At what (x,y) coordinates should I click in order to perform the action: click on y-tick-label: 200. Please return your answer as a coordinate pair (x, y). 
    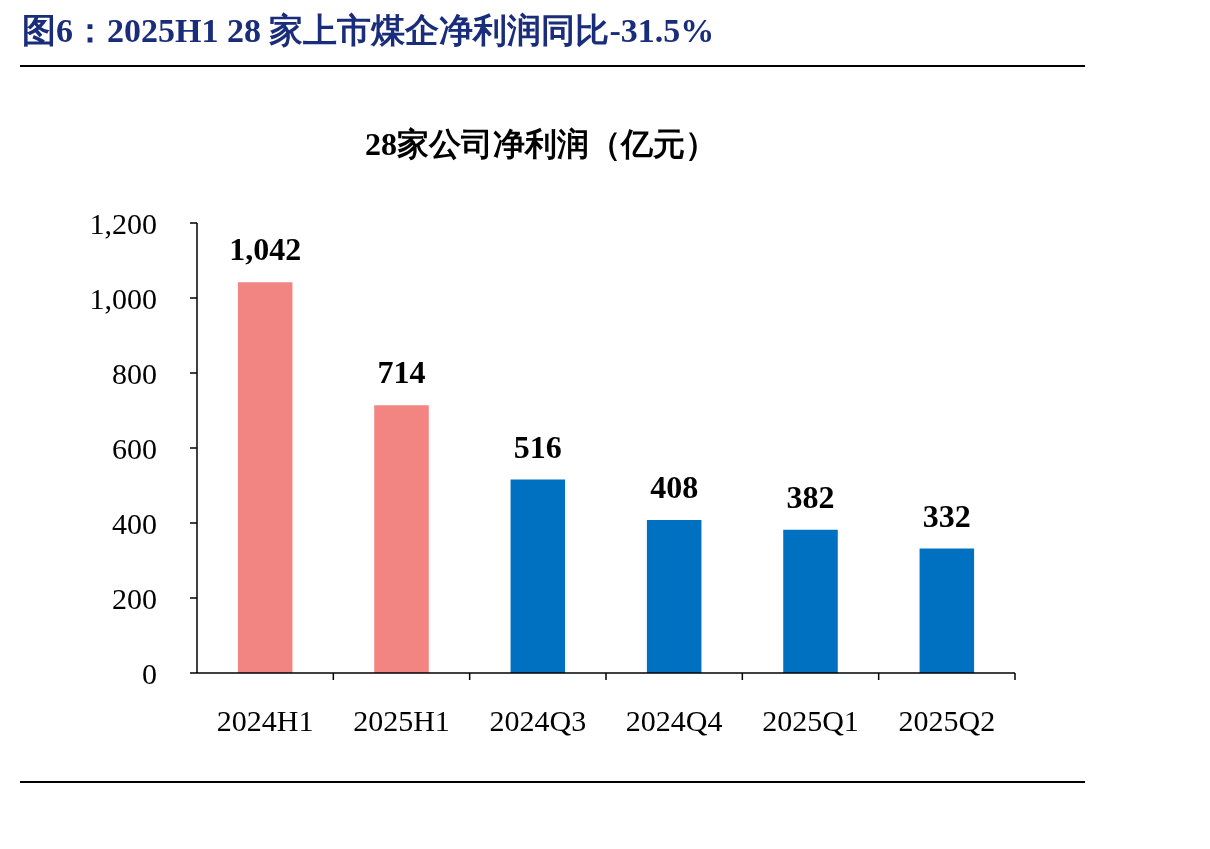
    Looking at the image, I should click on (134, 598).